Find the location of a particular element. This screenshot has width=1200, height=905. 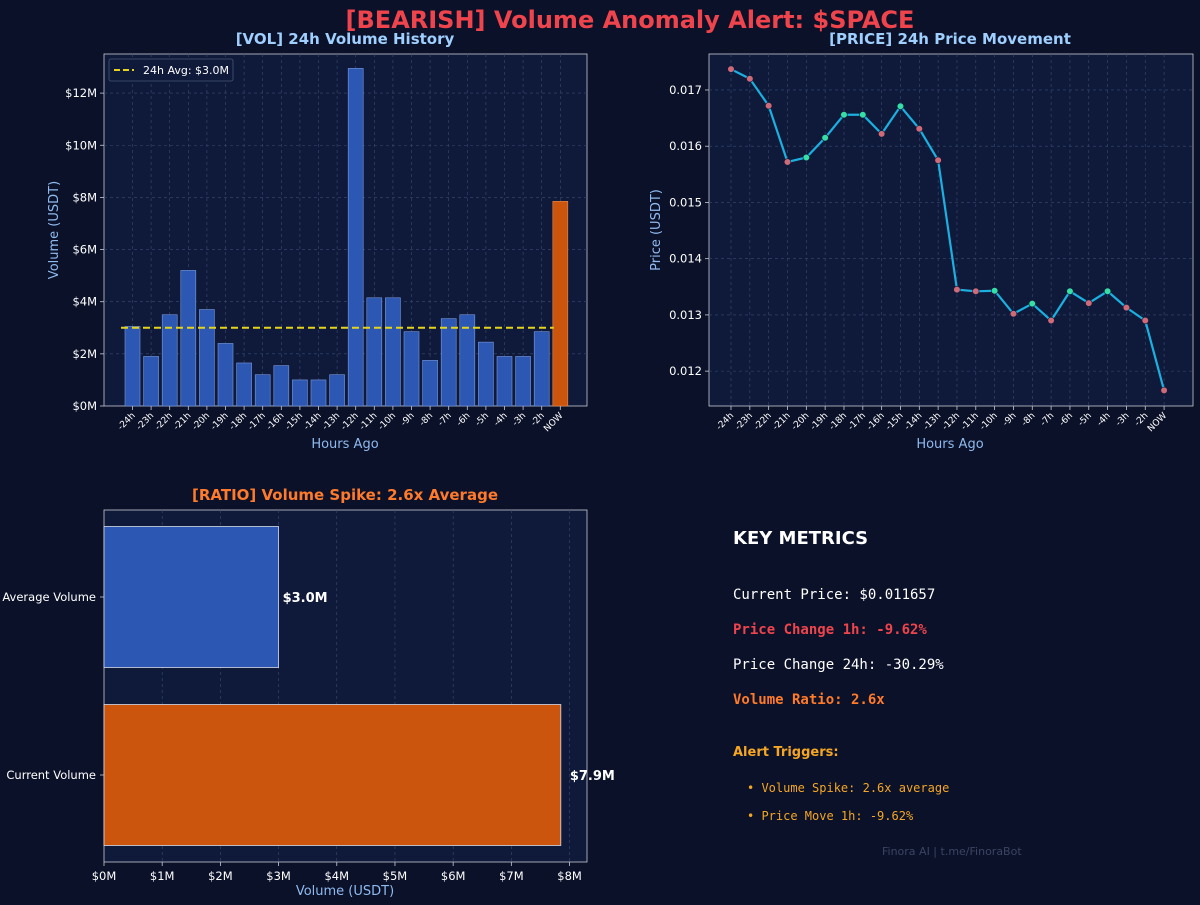

volume-y-axis-label: Volume (USDT) is located at coordinates (54, 230).